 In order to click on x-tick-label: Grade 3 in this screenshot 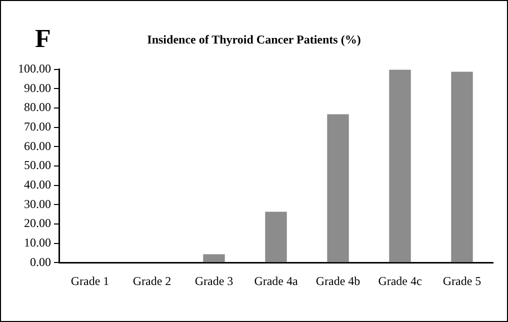, I will do `click(214, 281)`.